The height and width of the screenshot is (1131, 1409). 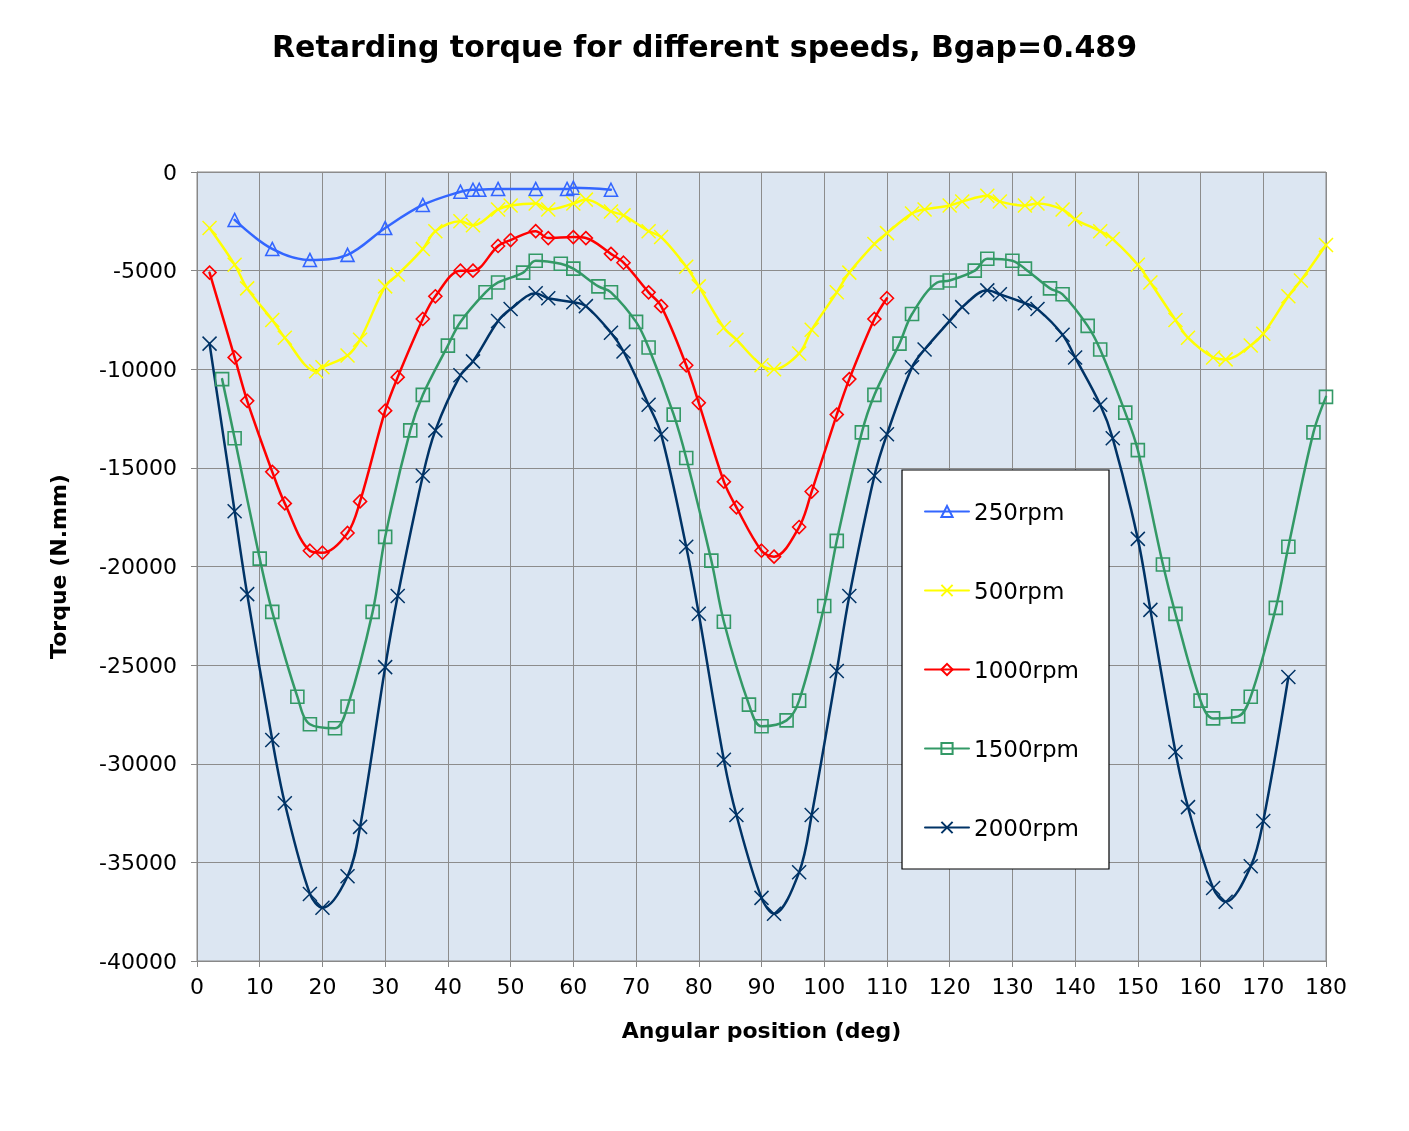 I want to click on chart-title: Retarding torque for different speeds, Bgap=0.489, so click(x=704, y=46).